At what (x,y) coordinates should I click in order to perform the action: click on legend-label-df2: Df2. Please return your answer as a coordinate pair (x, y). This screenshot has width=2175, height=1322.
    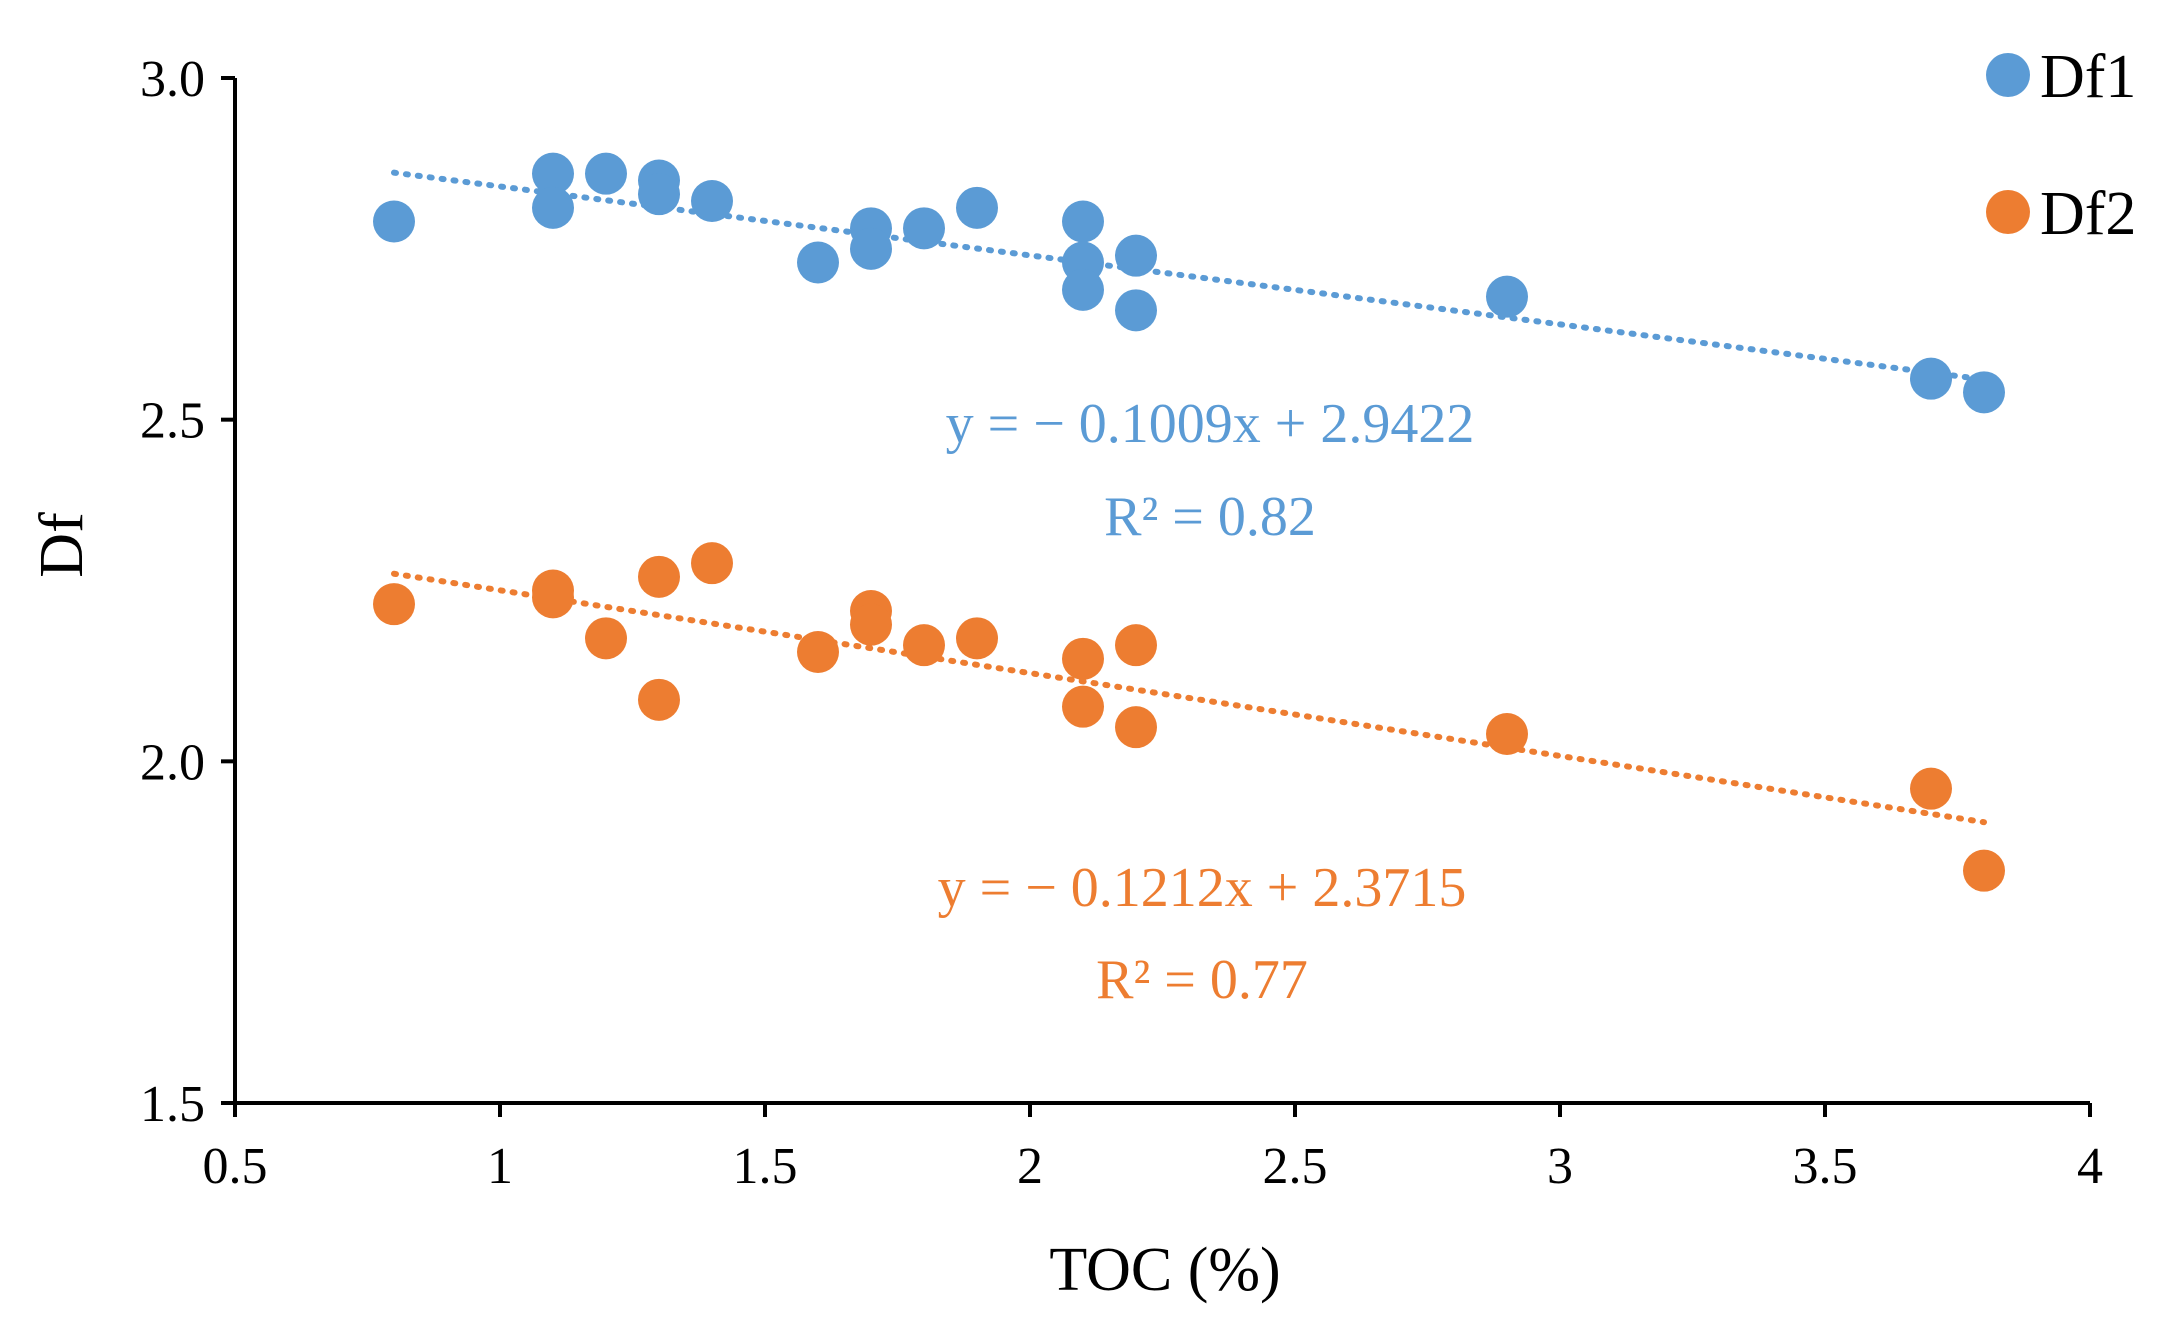
    Looking at the image, I should click on (2088, 214).